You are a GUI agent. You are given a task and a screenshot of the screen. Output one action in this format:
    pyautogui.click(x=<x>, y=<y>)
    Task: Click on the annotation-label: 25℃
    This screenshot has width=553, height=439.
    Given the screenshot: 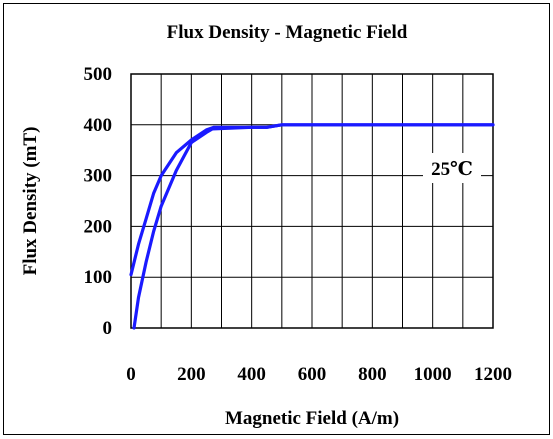 What is the action you would take?
    pyautogui.click(x=452, y=169)
    